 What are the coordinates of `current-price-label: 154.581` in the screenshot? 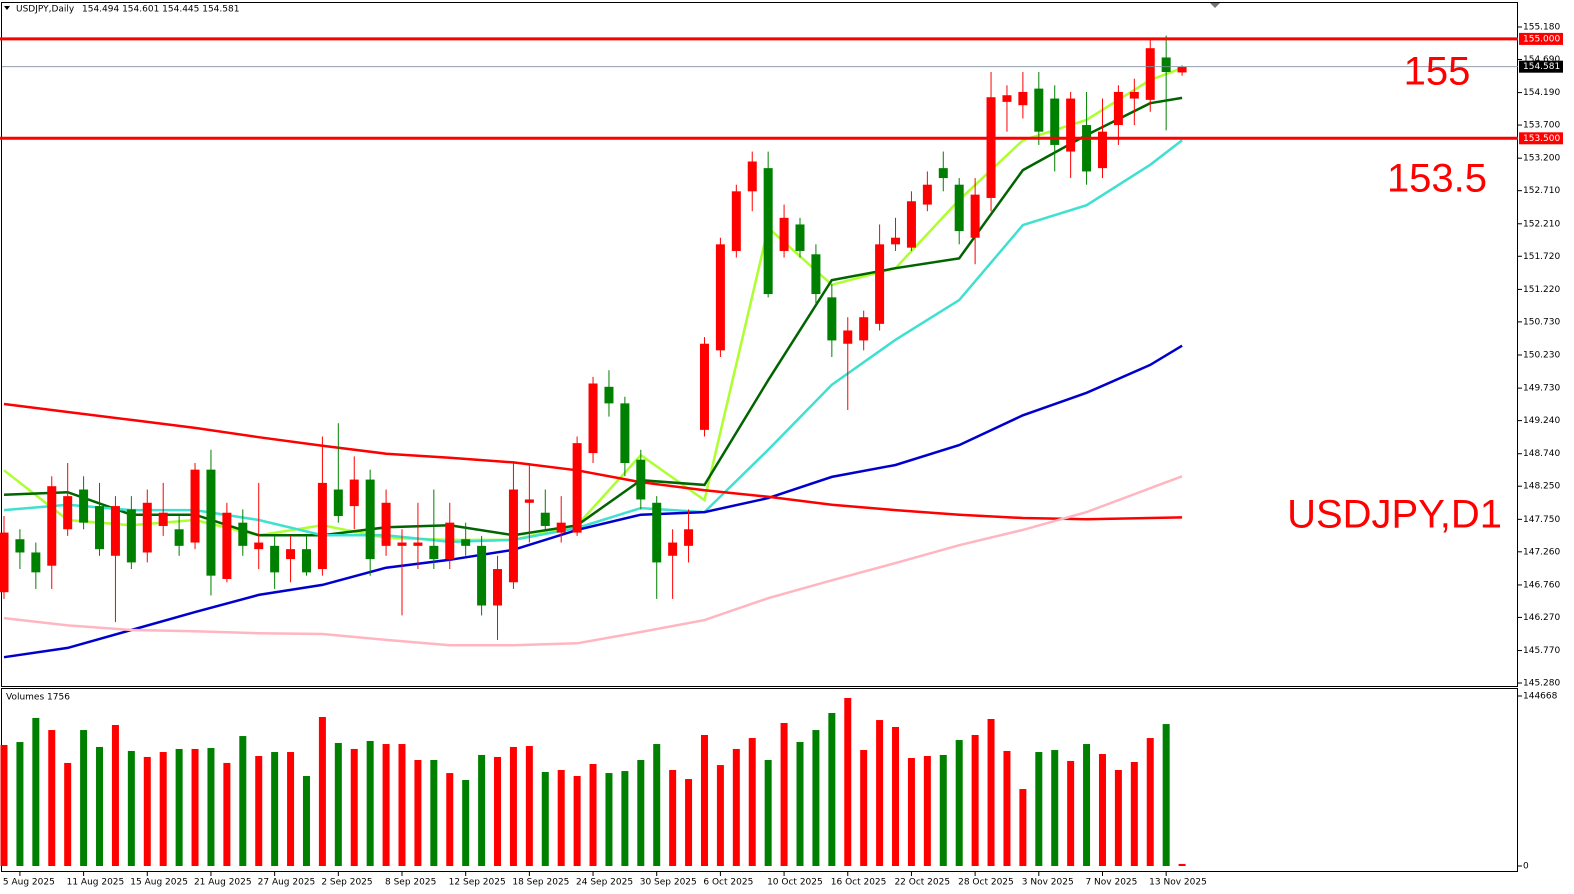 It's located at (1541, 67).